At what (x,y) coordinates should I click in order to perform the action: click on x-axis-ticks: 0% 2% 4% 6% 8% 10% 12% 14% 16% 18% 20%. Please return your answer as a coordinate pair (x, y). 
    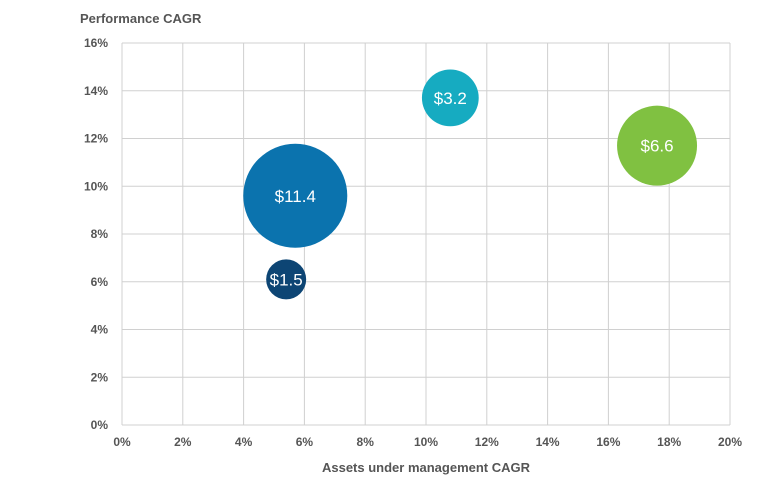
    Looking at the image, I should click on (427, 442).